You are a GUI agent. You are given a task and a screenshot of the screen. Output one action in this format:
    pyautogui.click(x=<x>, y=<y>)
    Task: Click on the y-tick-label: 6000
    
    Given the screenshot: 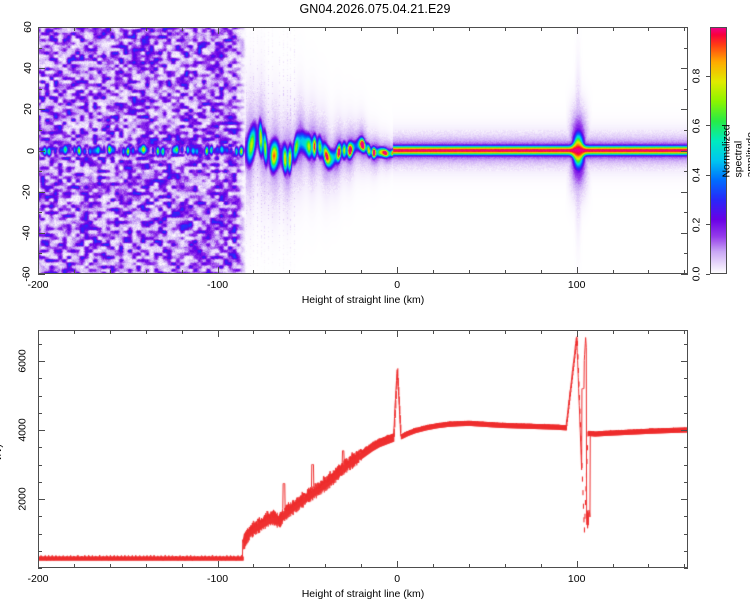 What is the action you would take?
    pyautogui.click(x=22, y=361)
    